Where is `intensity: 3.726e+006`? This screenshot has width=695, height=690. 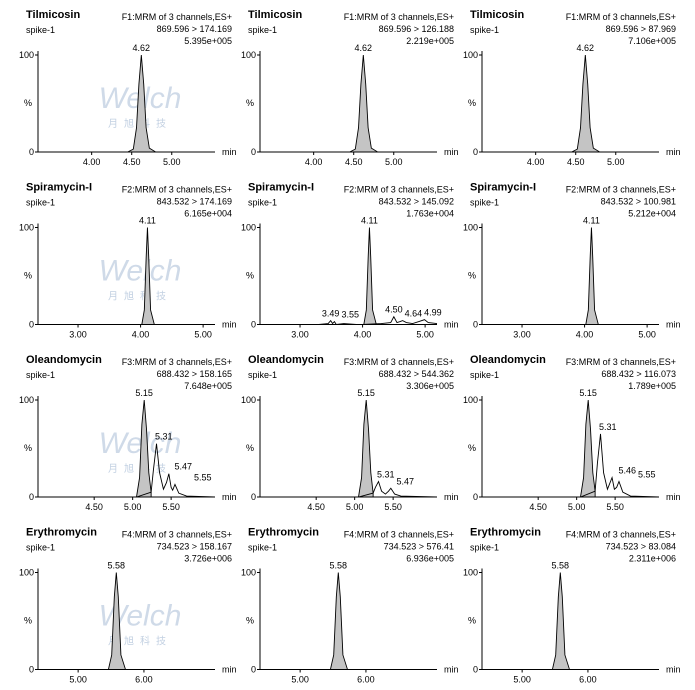 intensity: 3.726e+006 is located at coordinates (208, 559).